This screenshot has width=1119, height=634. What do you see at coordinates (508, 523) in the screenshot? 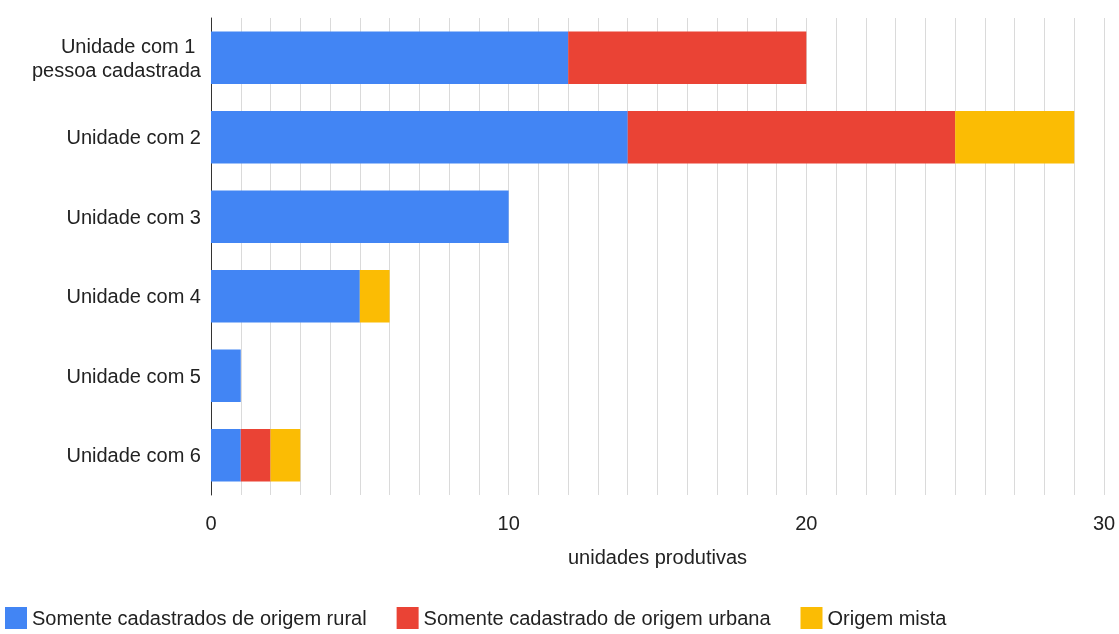
I see `x-tick-label: 10` at bounding box center [508, 523].